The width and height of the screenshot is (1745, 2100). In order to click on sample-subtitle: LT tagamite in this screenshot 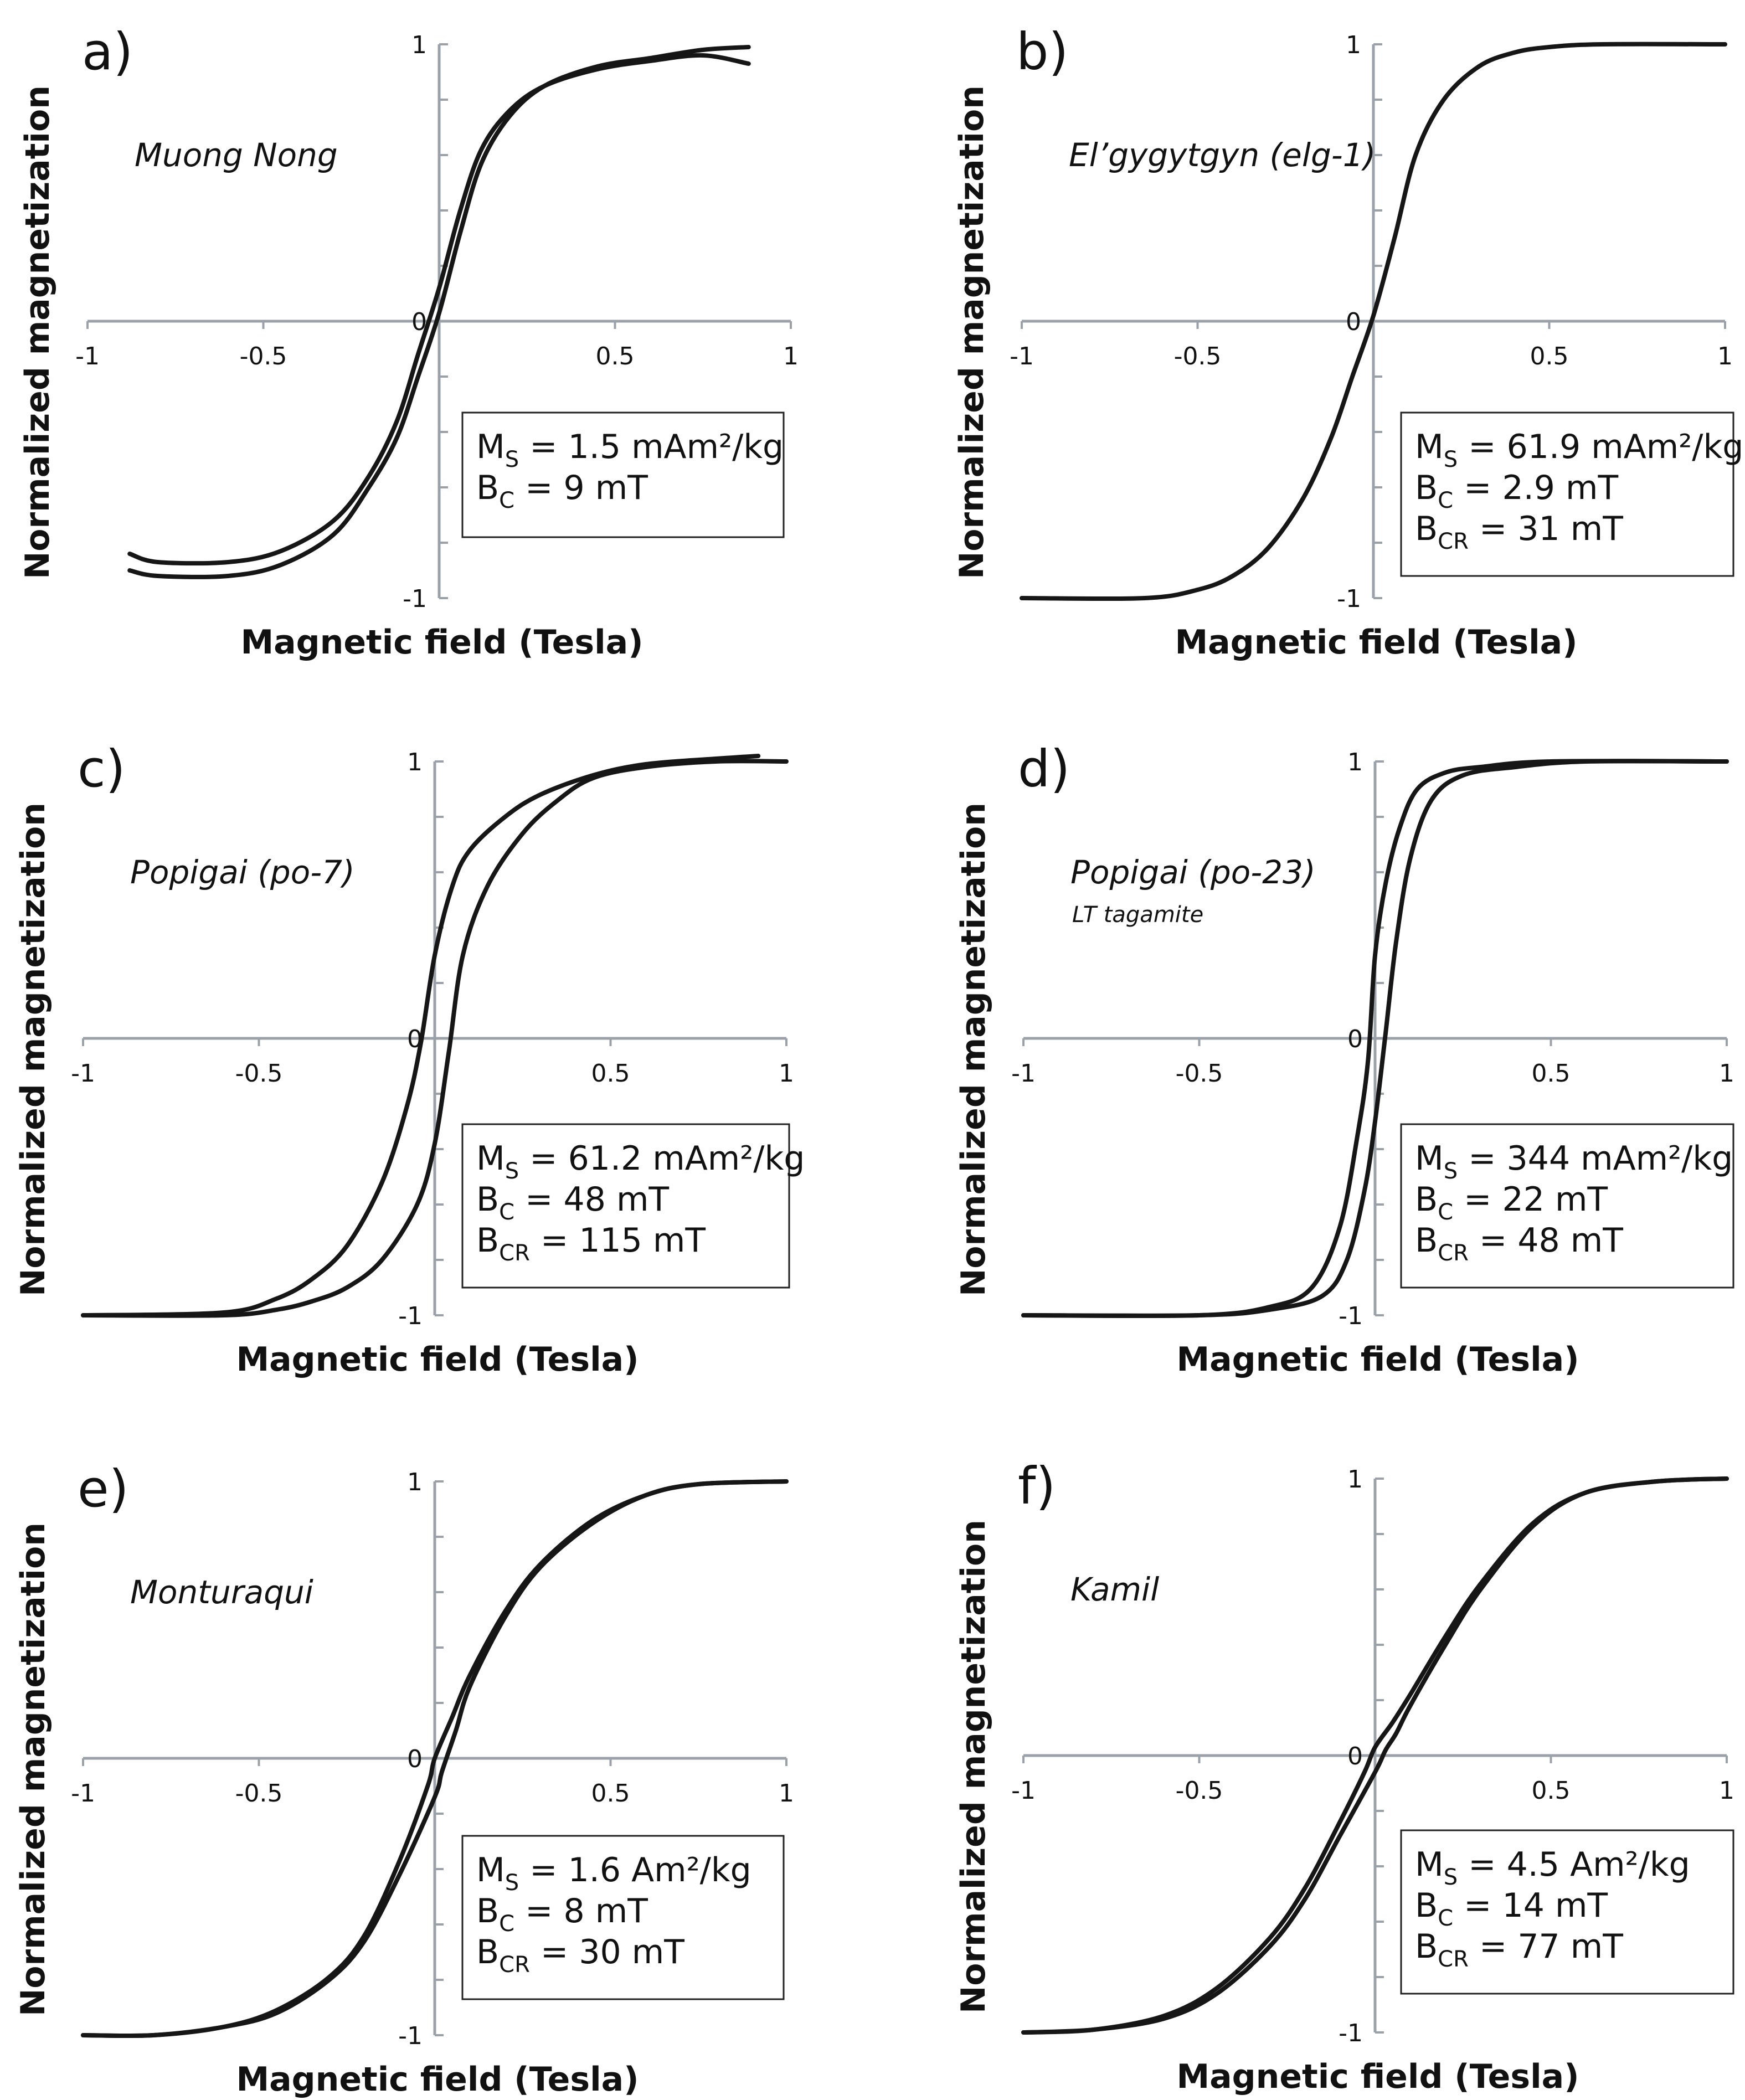, I will do `click(1137, 915)`.